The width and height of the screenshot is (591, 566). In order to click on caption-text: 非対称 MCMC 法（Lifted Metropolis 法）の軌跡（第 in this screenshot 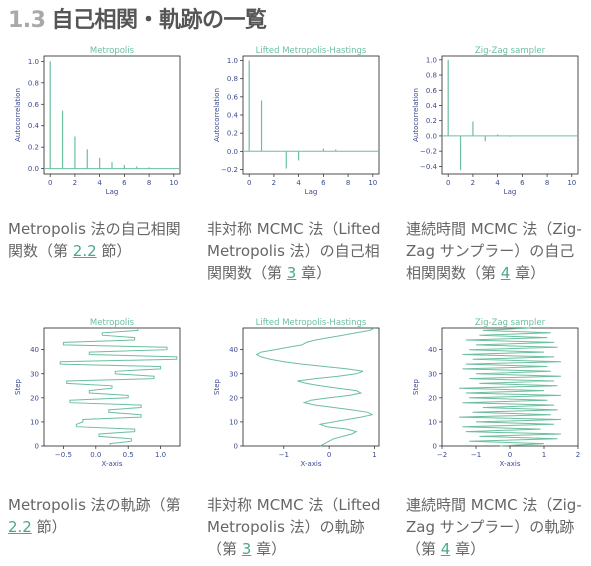, I will do `click(294, 527)`.